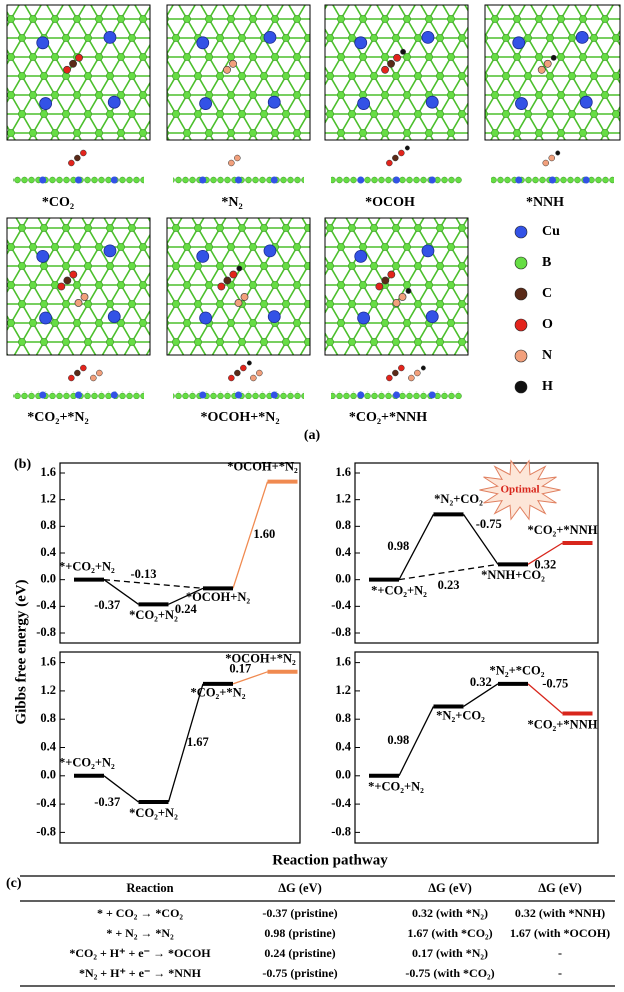 This screenshot has height=992, width=624. Describe the element at coordinates (545, 565) in the screenshot. I see `step-label: 0.32` at that location.